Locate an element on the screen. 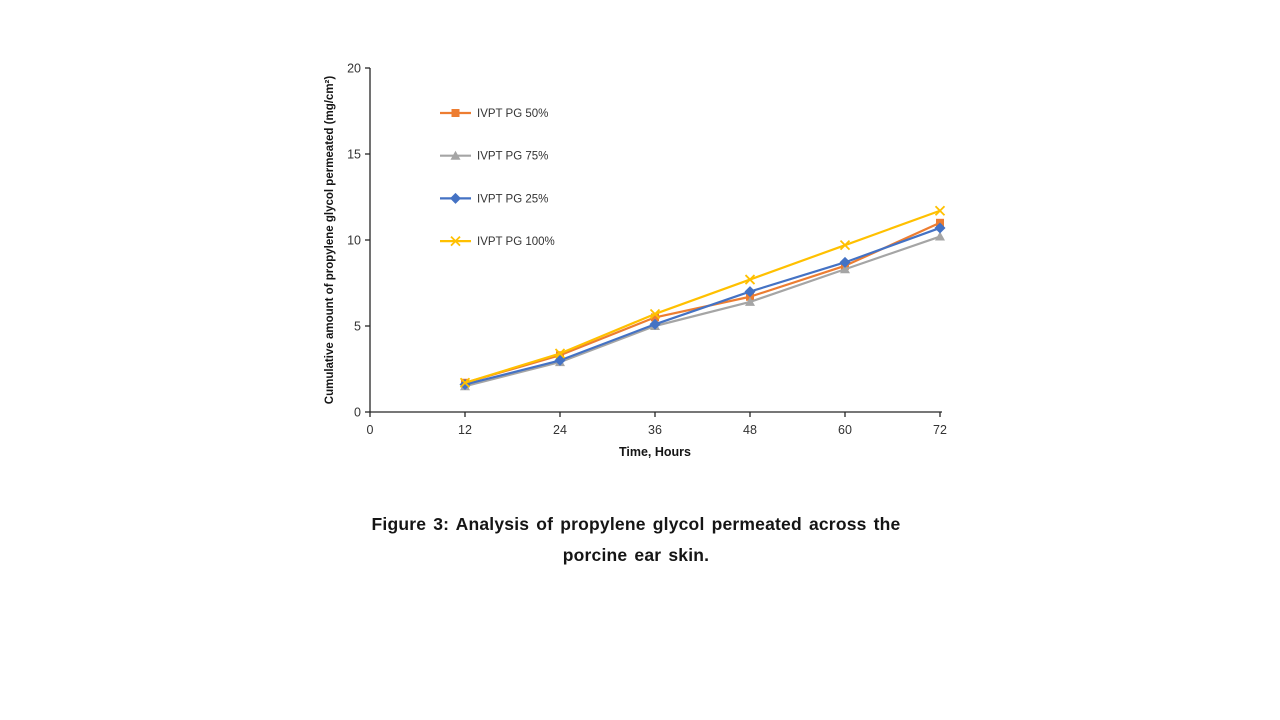 This screenshot has height=720, width=1280. x-axis-tick-label: 72 is located at coordinates (940, 430).